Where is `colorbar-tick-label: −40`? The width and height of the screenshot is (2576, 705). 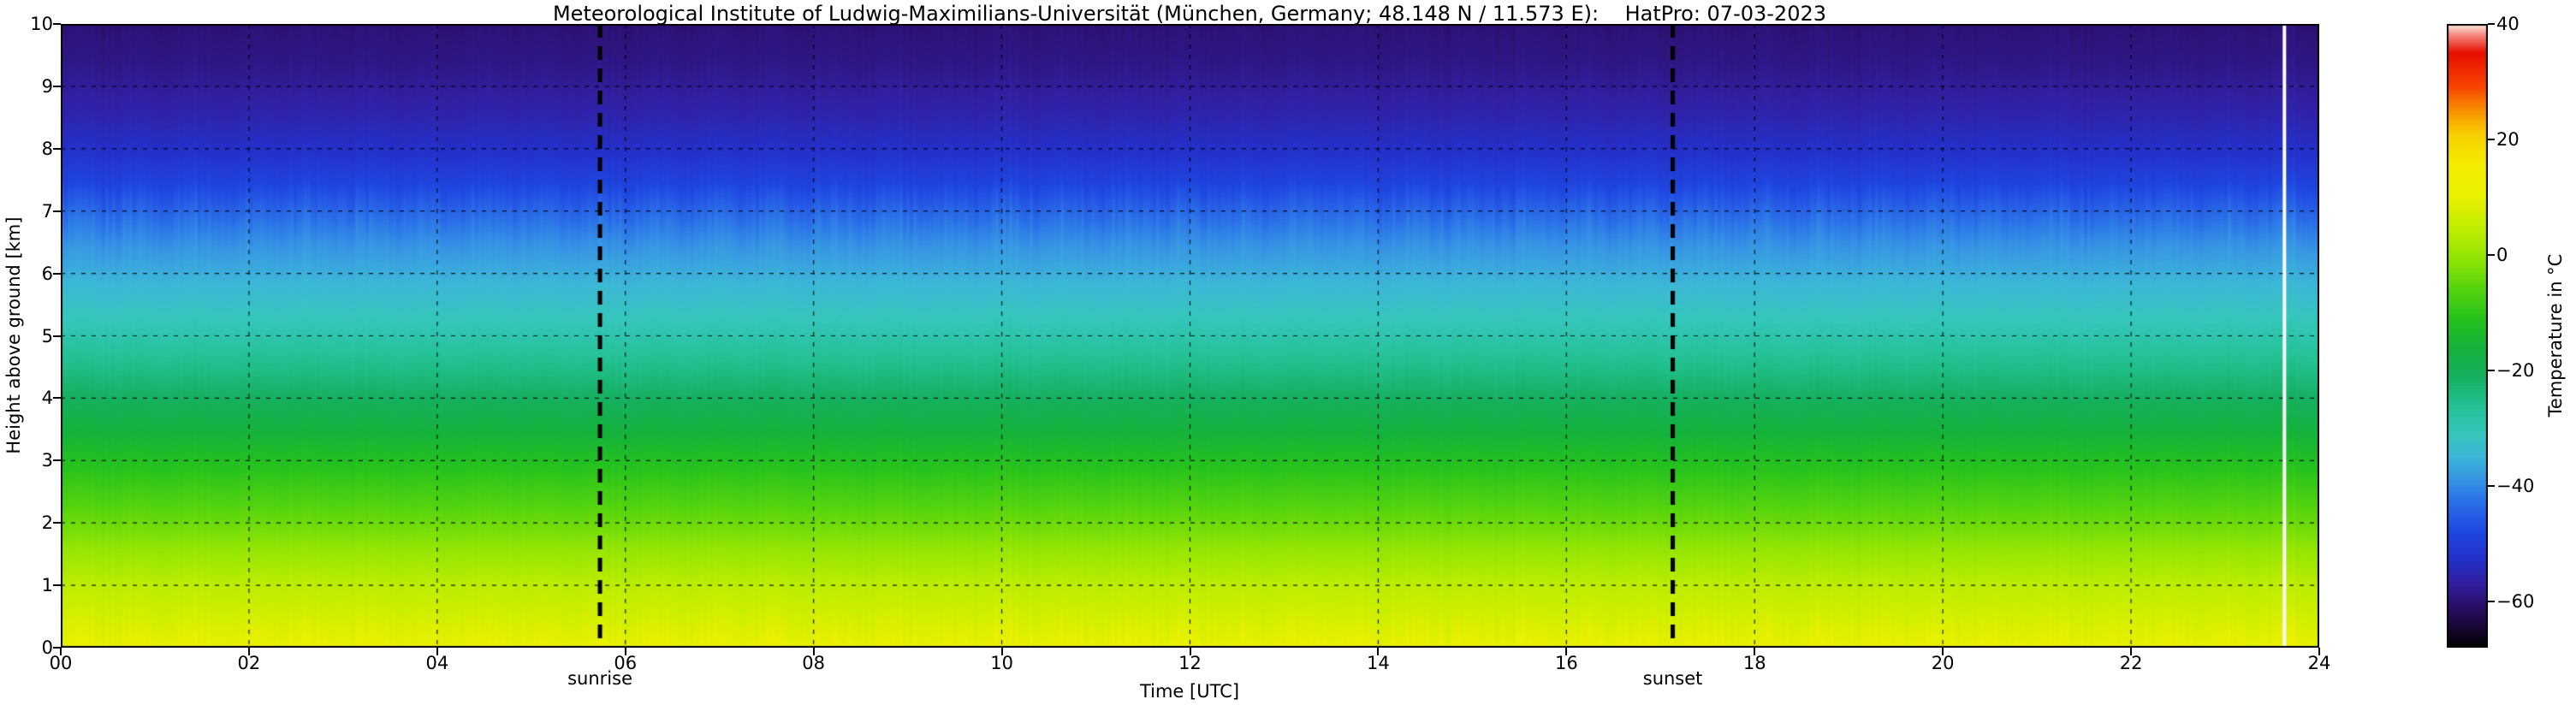 colorbar-tick-label: −40 is located at coordinates (2515, 486).